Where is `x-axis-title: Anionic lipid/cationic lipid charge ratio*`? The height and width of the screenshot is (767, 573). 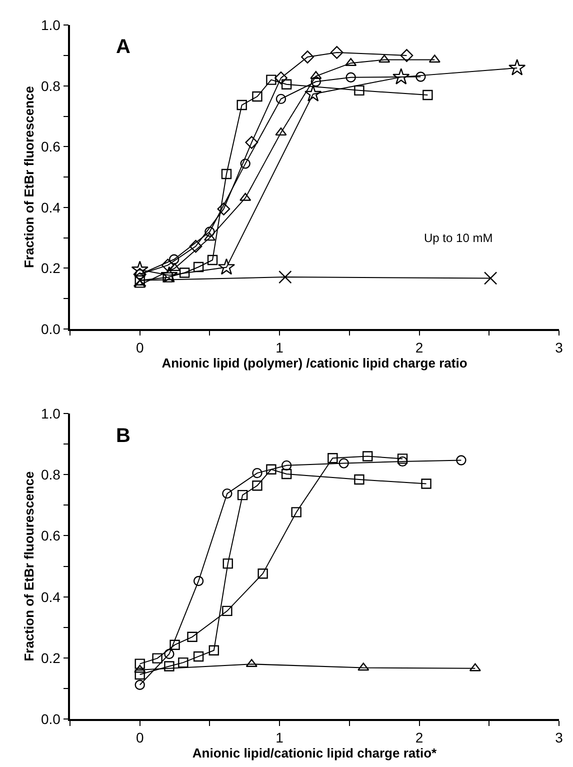
x-axis-title: Anionic lipid/cationic lipid charge ratio* is located at coordinates (315, 753).